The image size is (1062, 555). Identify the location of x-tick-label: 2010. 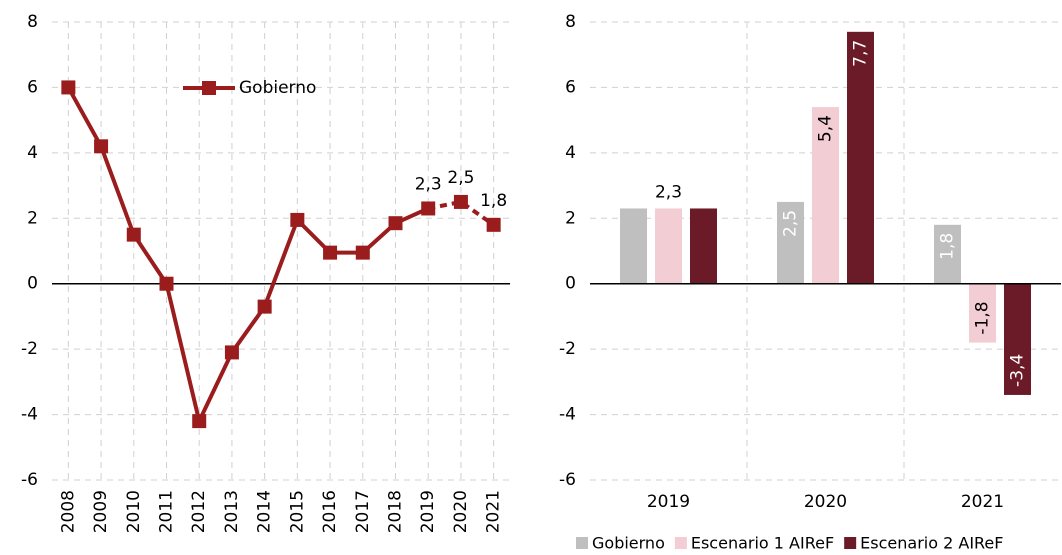
(134, 511).